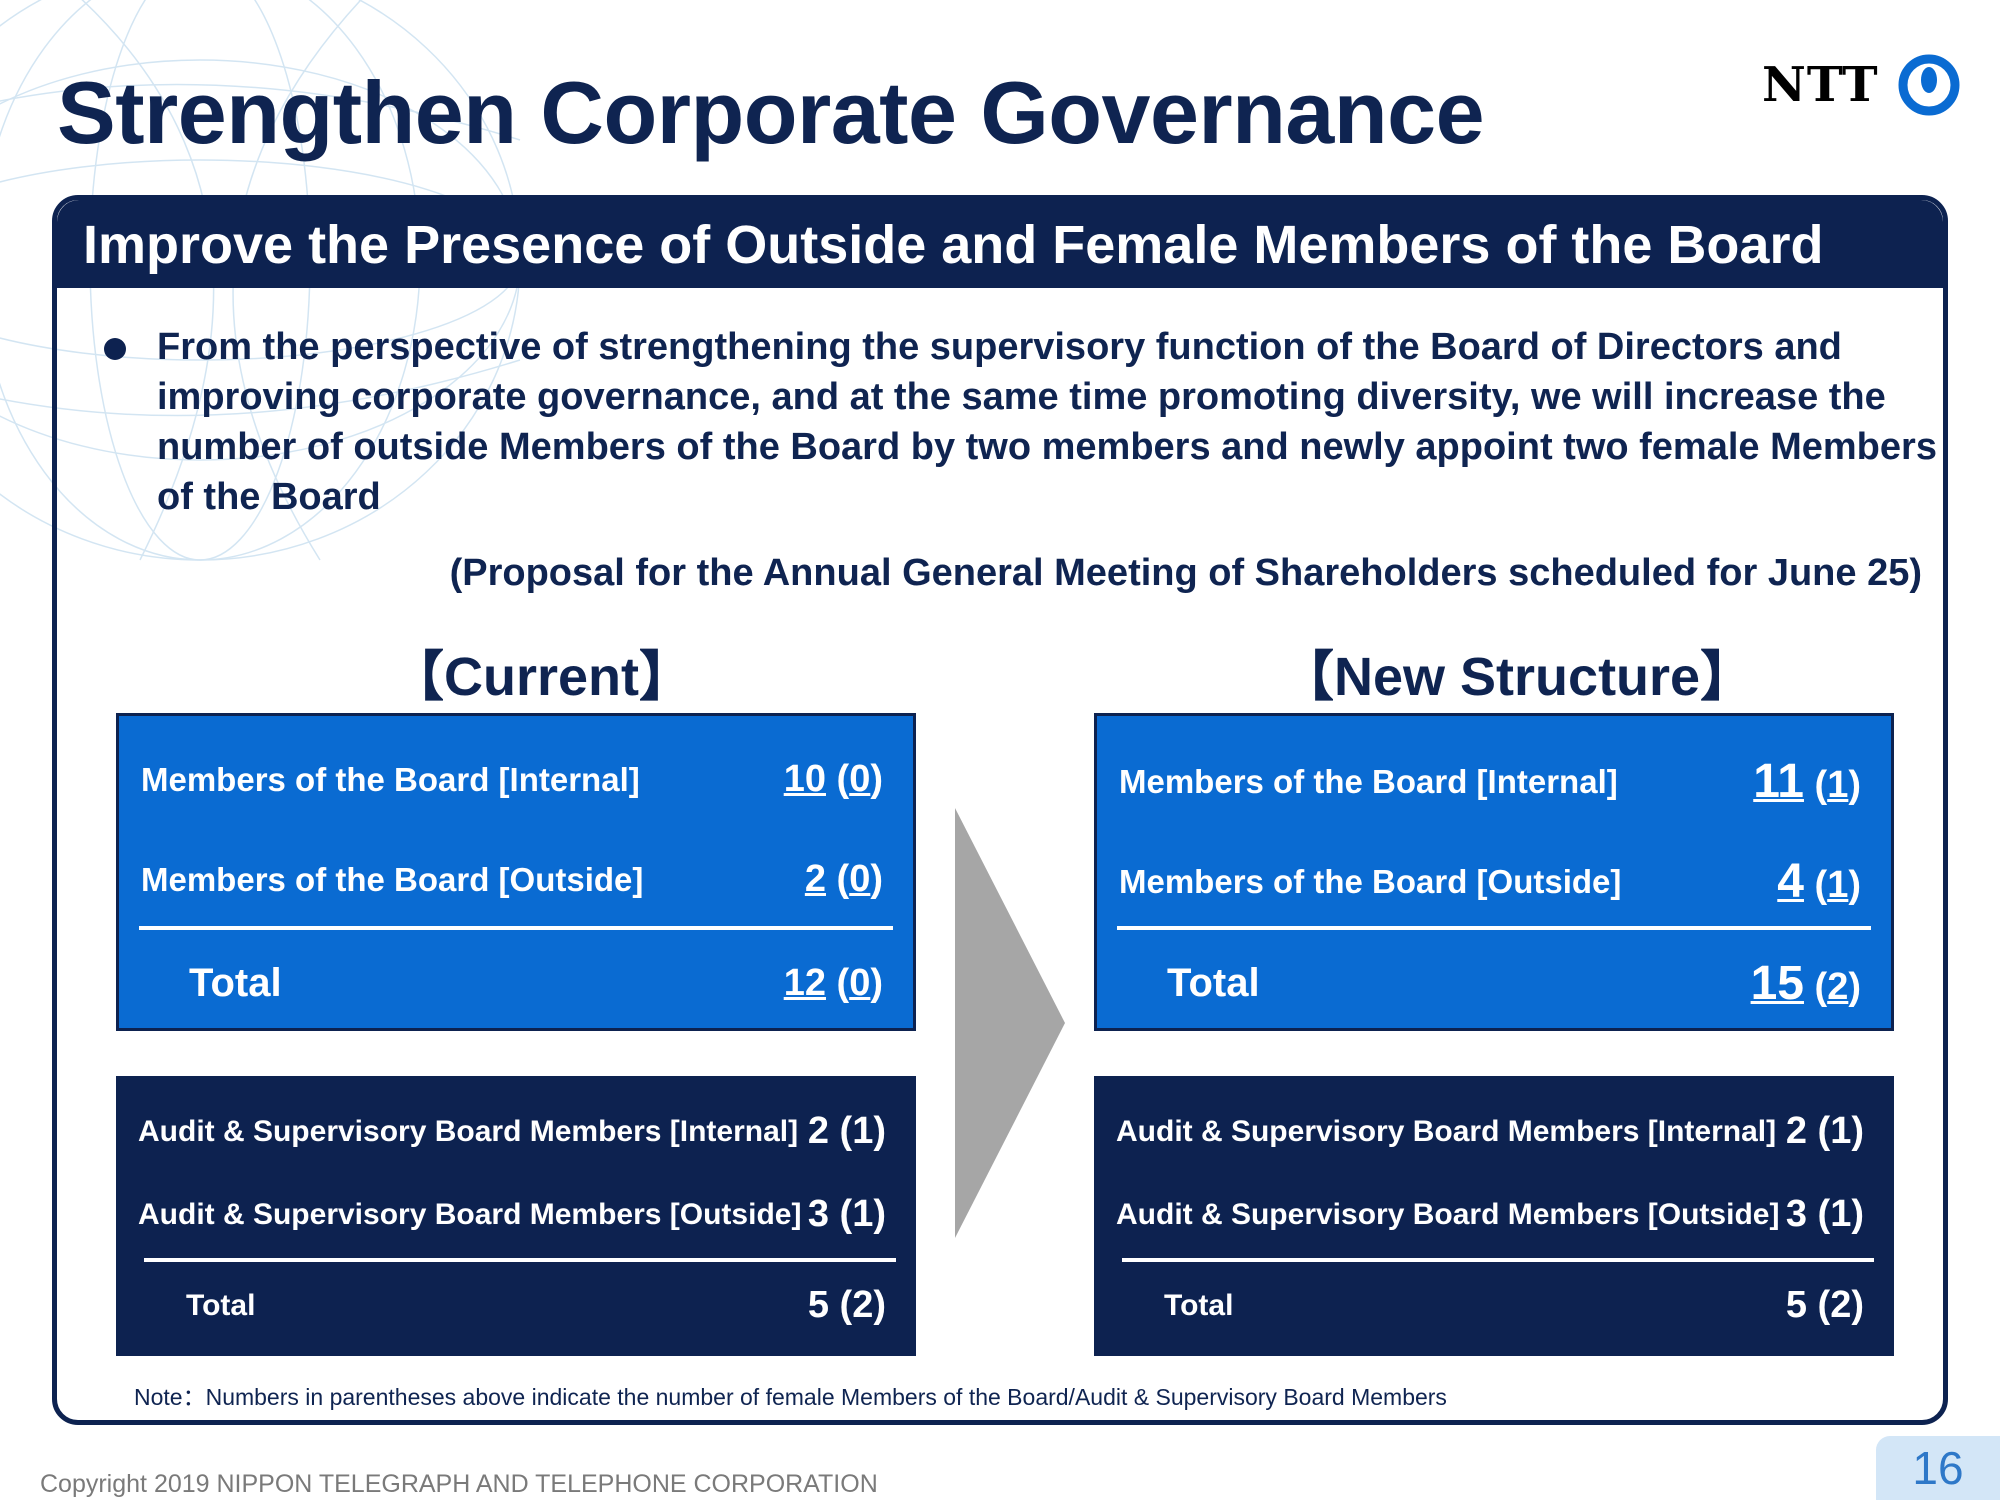 This screenshot has width=2000, height=1500. What do you see at coordinates (1517, 677) in the screenshot?
I see `new-structure-heading: 【New Structure】` at bounding box center [1517, 677].